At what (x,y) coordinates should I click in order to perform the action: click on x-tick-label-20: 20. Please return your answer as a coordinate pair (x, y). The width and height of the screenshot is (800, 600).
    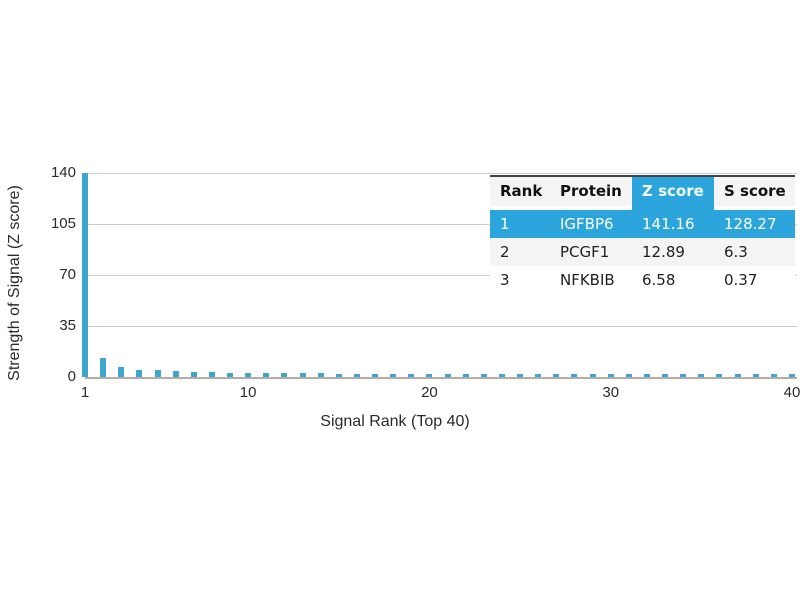
    Looking at the image, I should click on (429, 392).